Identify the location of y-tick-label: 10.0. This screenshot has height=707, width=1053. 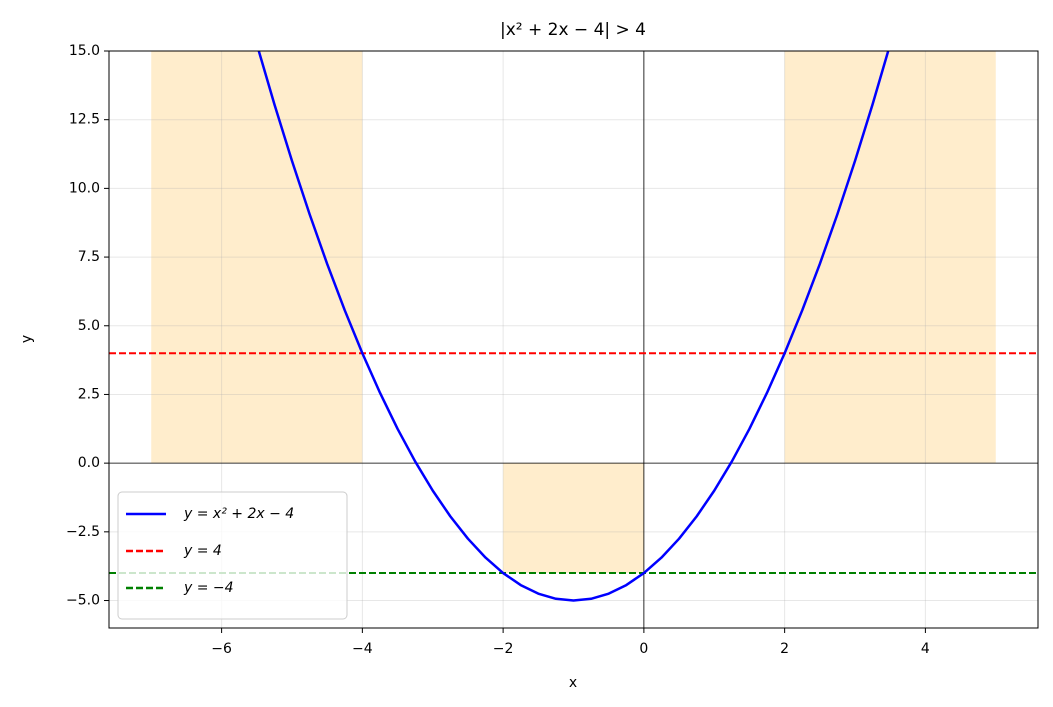
(84, 188).